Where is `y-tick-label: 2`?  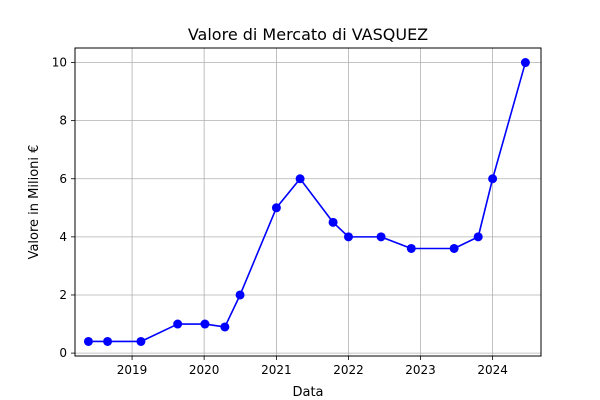
y-tick-label: 2 is located at coordinates (63, 295).